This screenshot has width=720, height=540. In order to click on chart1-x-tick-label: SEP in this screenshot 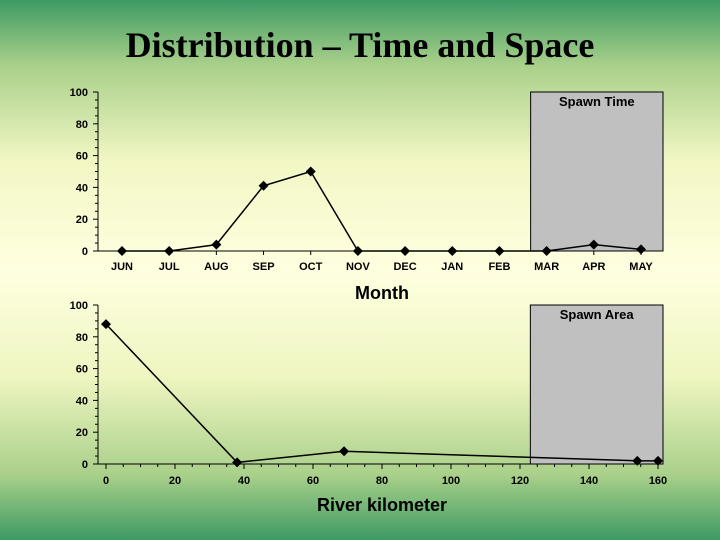, I will do `click(264, 267)`.